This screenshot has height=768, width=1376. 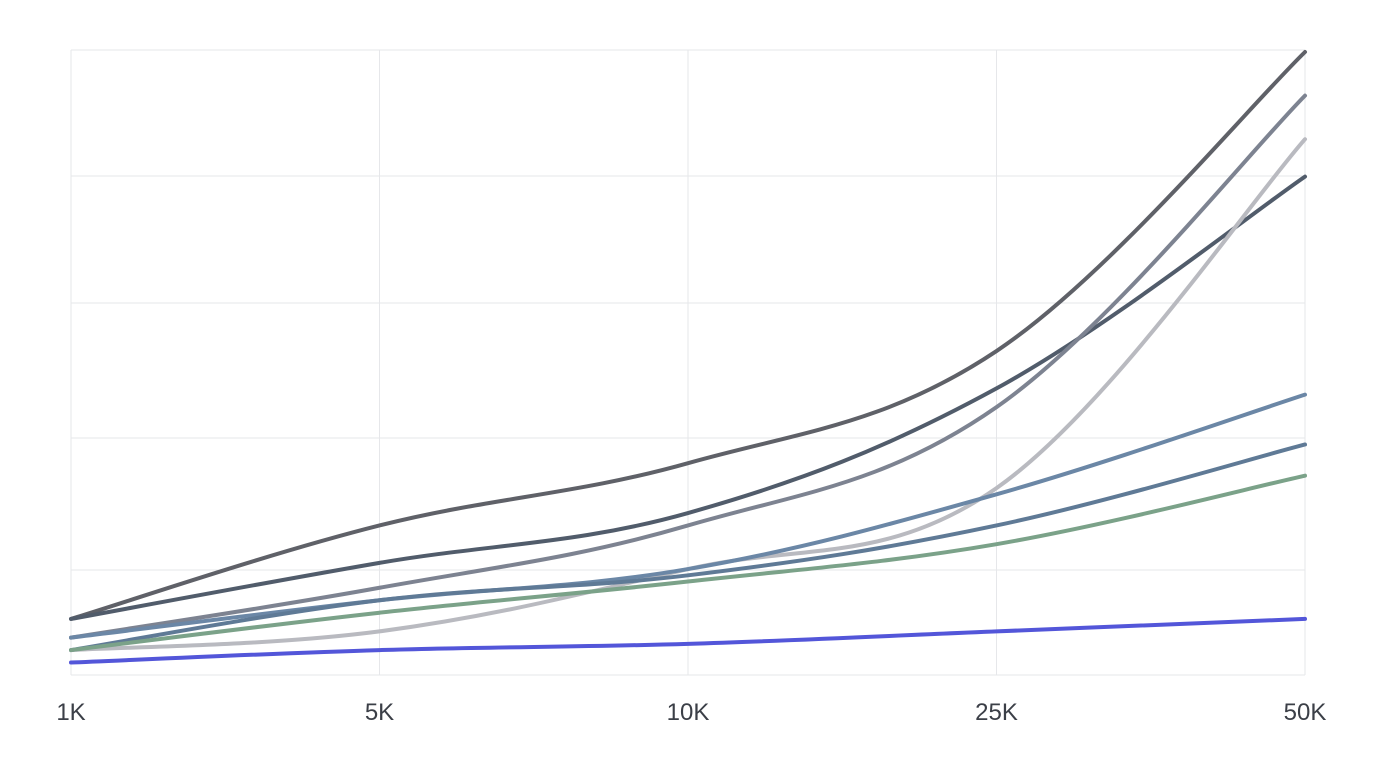 I want to click on x-tick-label: 50K, so click(x=1305, y=712).